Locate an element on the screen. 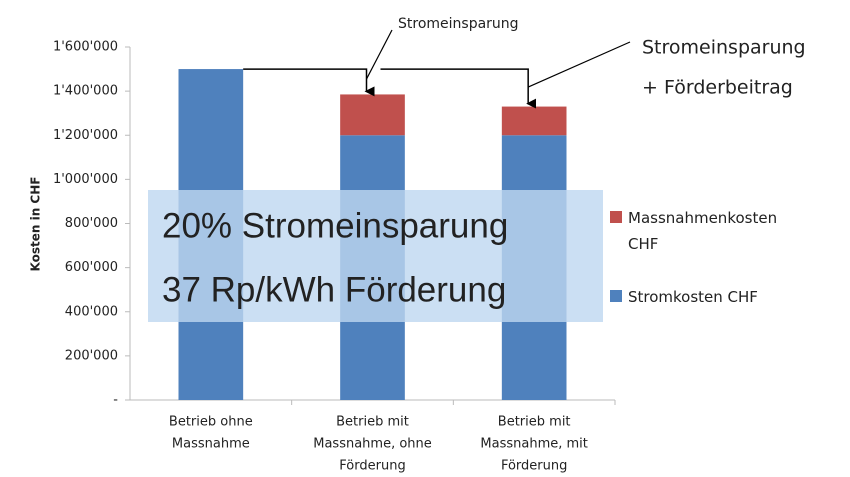  x-tick-label: Massnahme is located at coordinates (211, 444).